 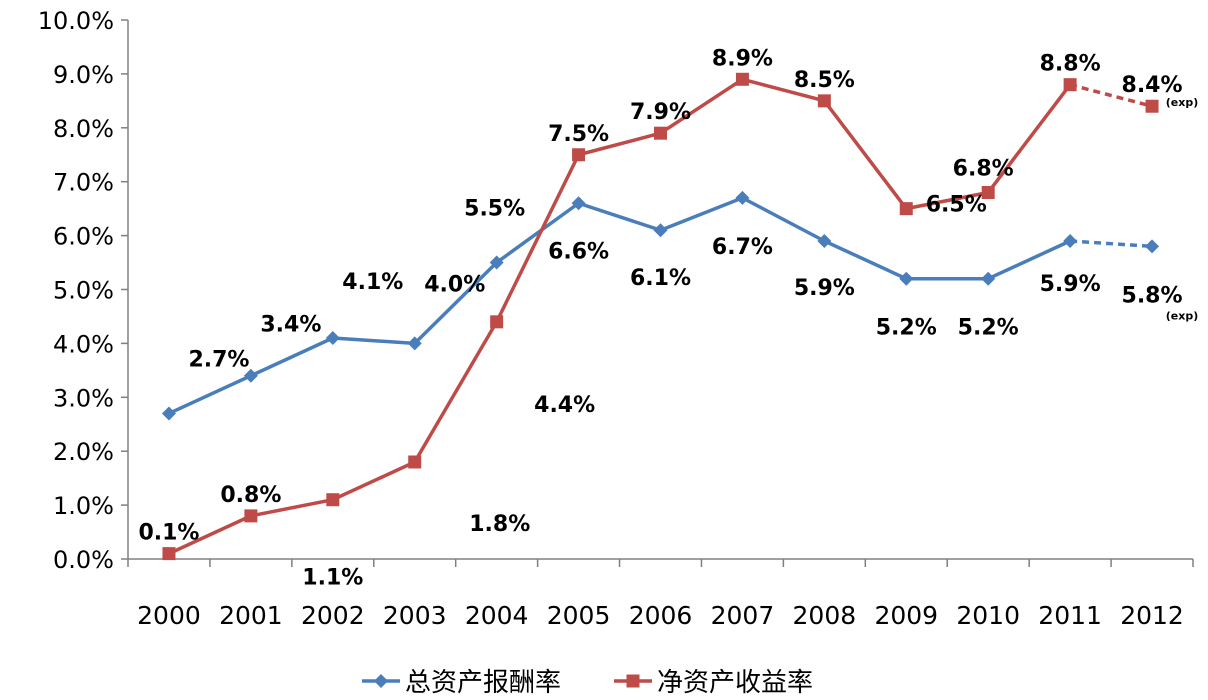 I want to click on data-label: 8.9%, so click(x=742, y=58).